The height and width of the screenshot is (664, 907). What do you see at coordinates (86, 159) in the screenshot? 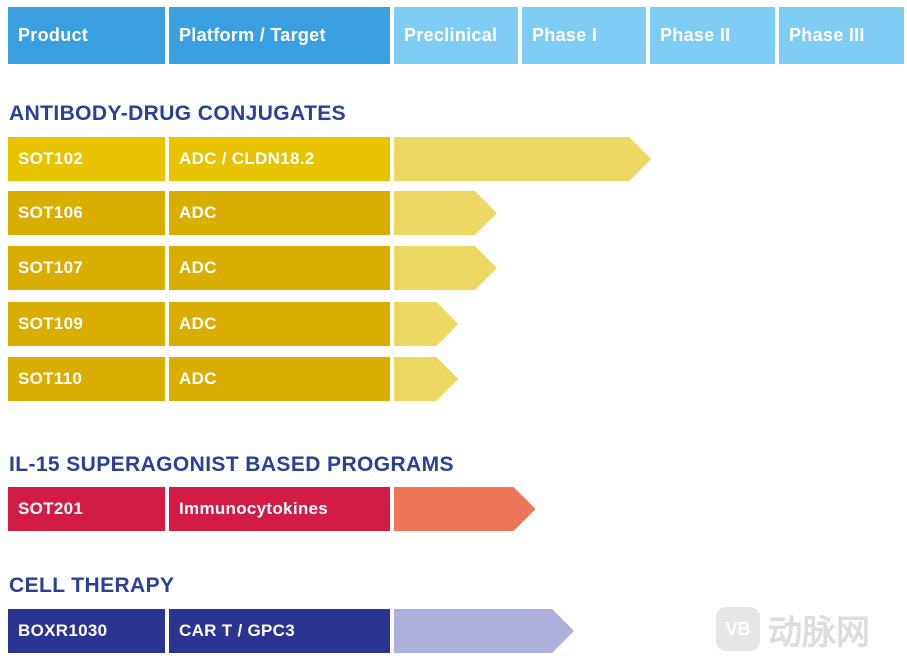
I see `product-cell: SOT102` at bounding box center [86, 159].